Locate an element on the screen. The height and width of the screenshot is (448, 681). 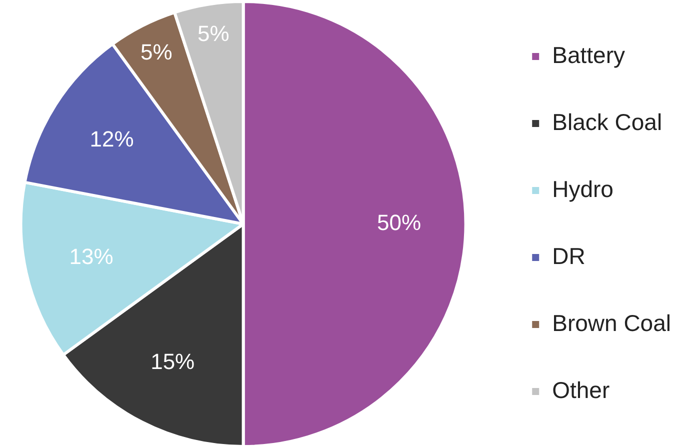
data-label: 13% is located at coordinates (91, 257).